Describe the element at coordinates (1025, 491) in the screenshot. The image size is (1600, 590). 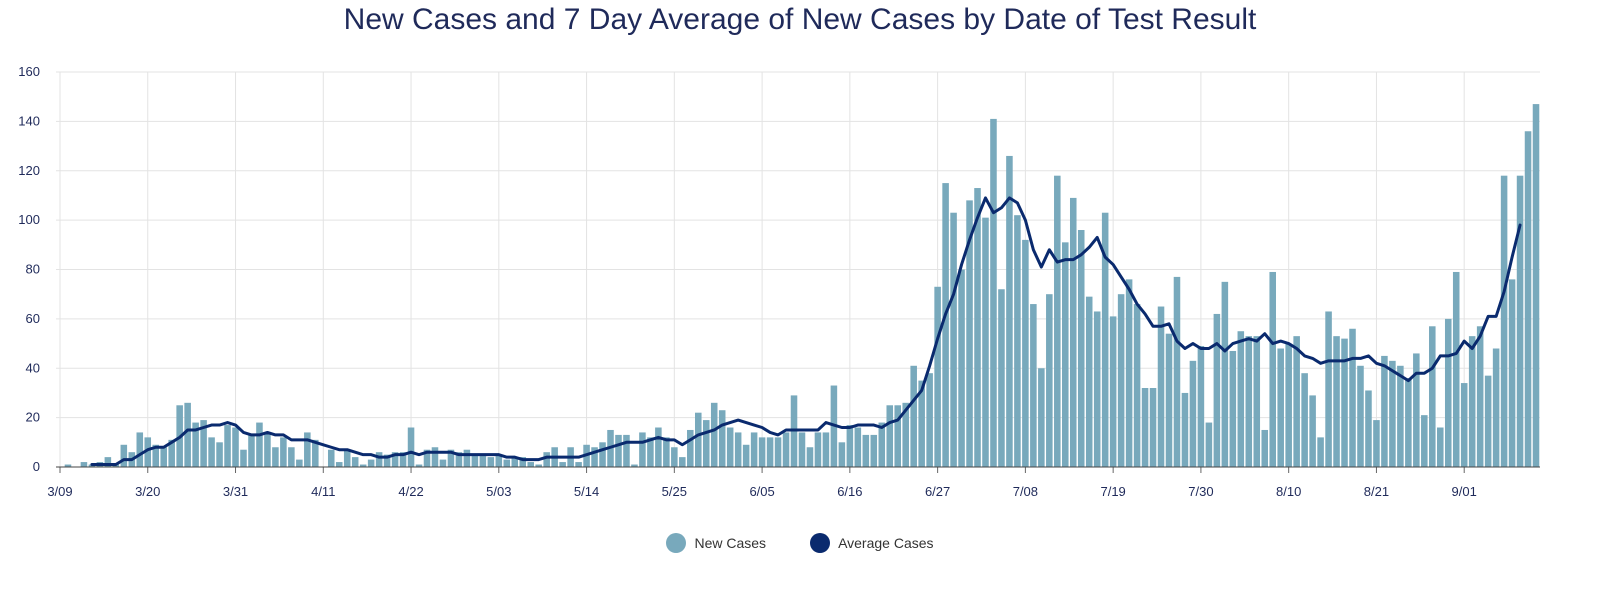
I see `x-tick-label: 7/08` at that location.